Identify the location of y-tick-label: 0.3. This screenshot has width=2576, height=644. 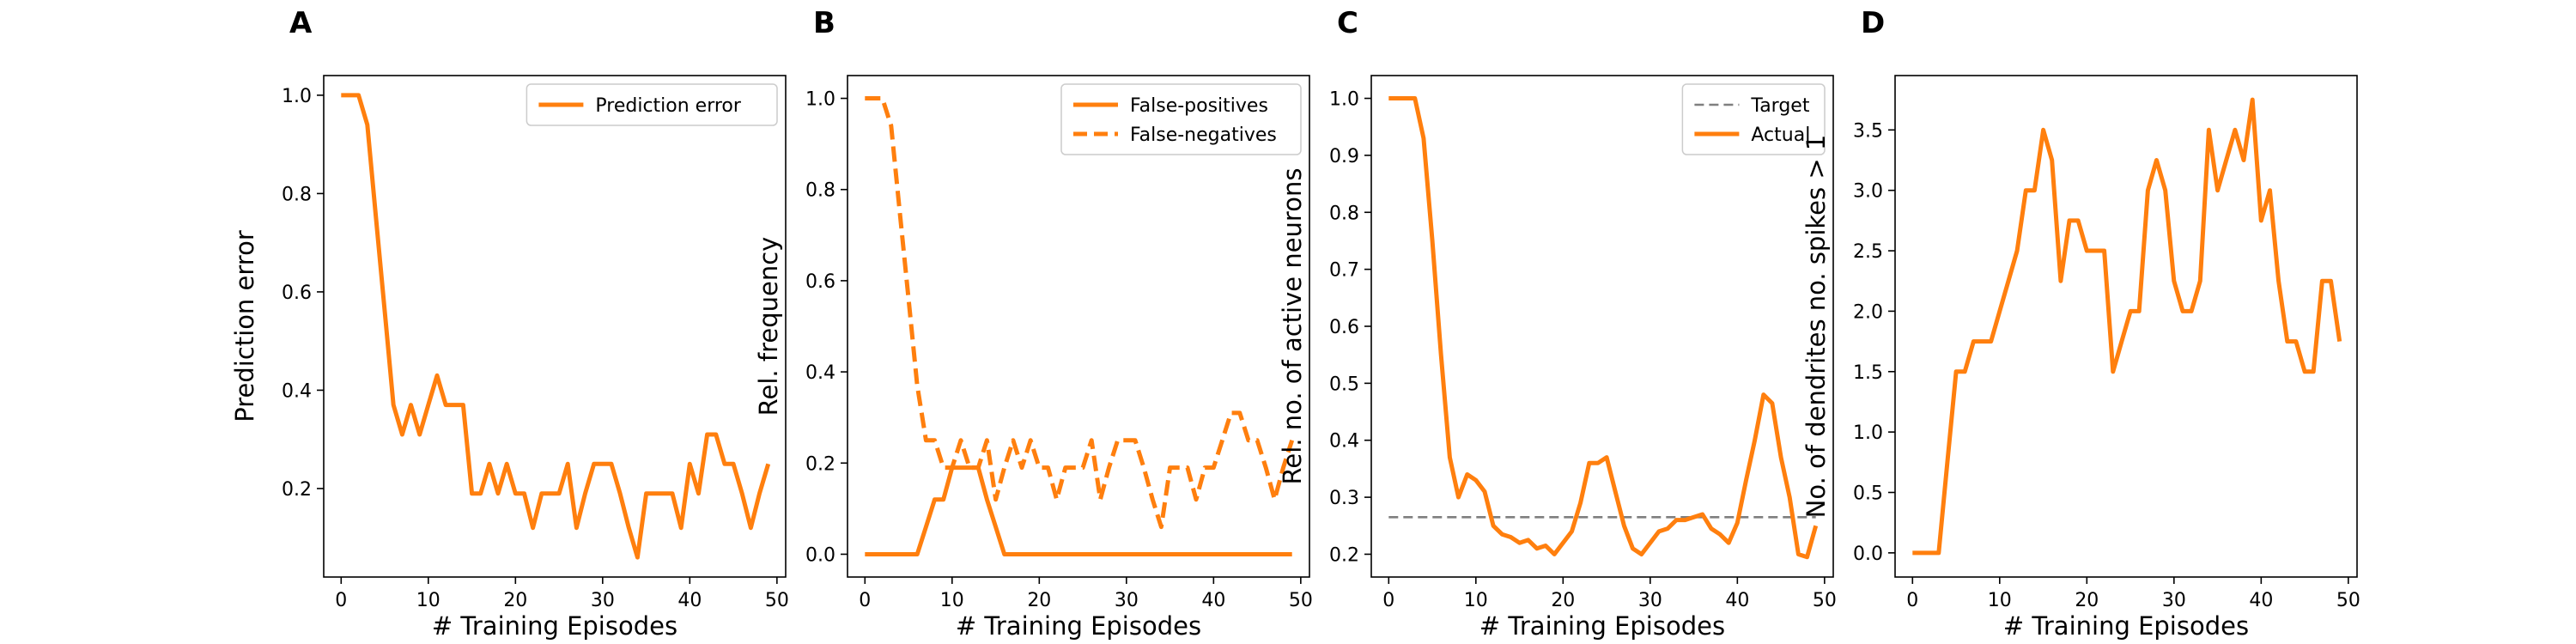
(1344, 499).